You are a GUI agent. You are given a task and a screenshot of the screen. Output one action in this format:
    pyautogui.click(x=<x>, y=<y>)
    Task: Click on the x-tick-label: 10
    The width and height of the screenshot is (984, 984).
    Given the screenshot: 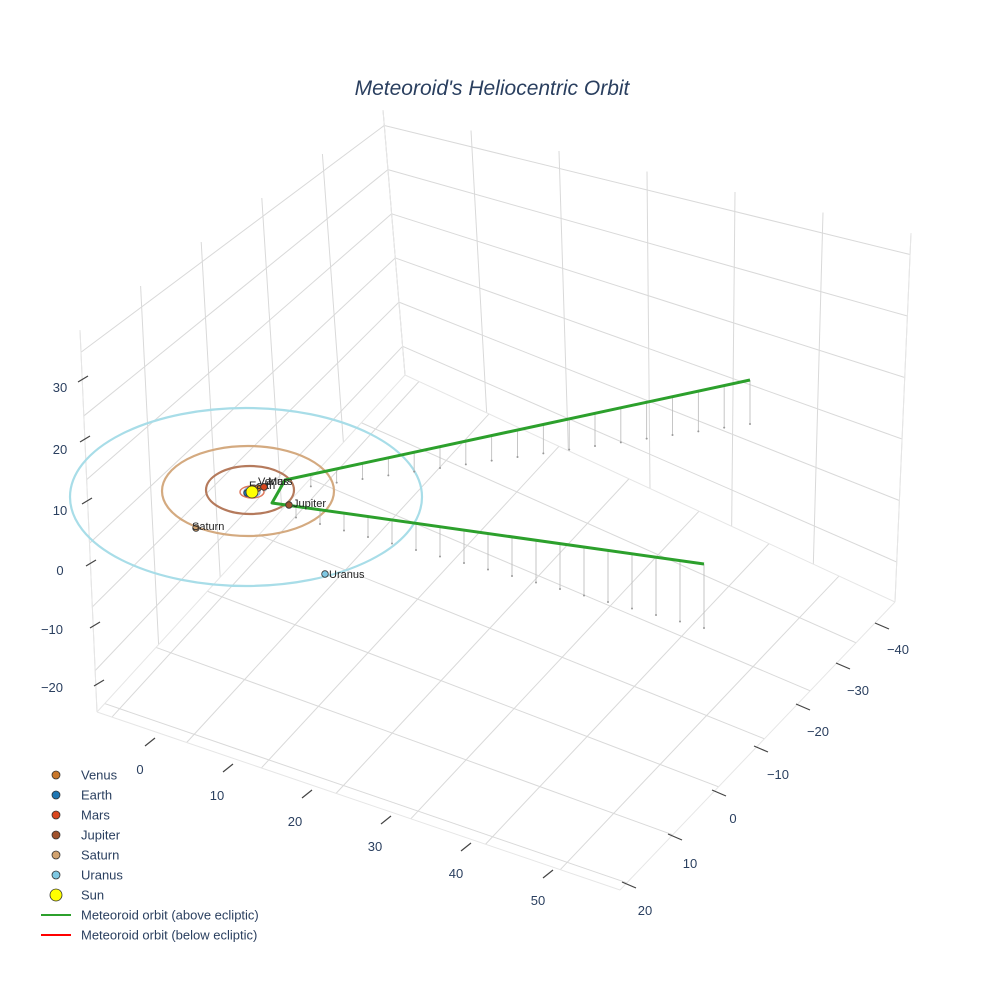 What is the action you would take?
    pyautogui.click(x=217, y=795)
    